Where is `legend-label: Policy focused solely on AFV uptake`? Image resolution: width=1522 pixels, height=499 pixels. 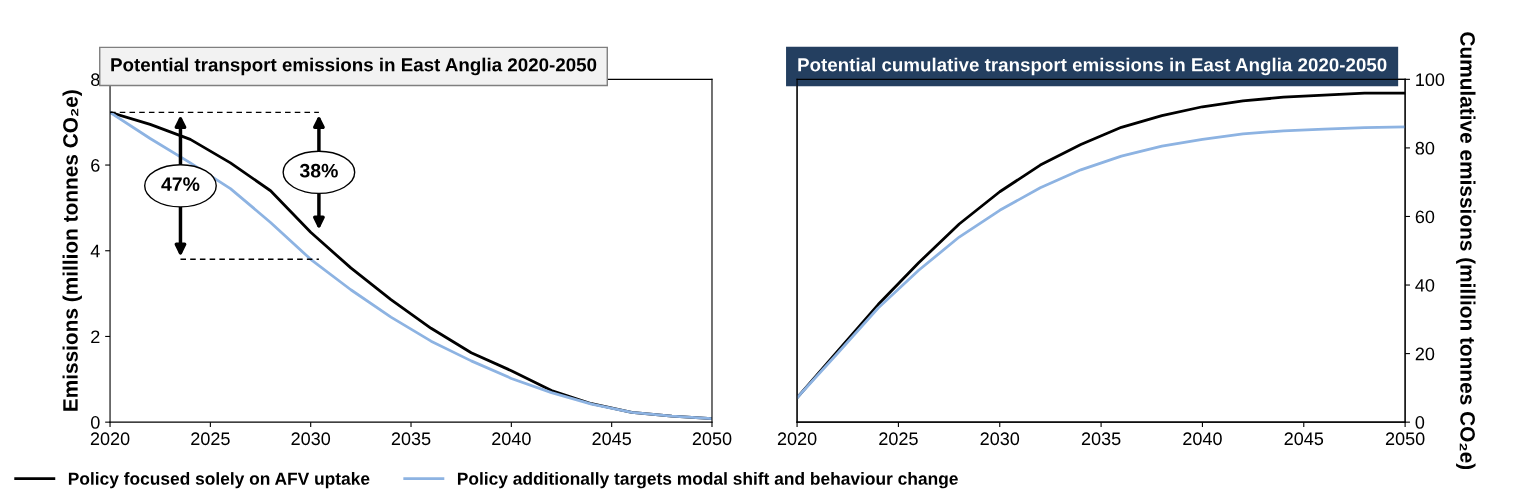
legend-label: Policy focused solely on AFV uptake is located at coordinates (219, 480).